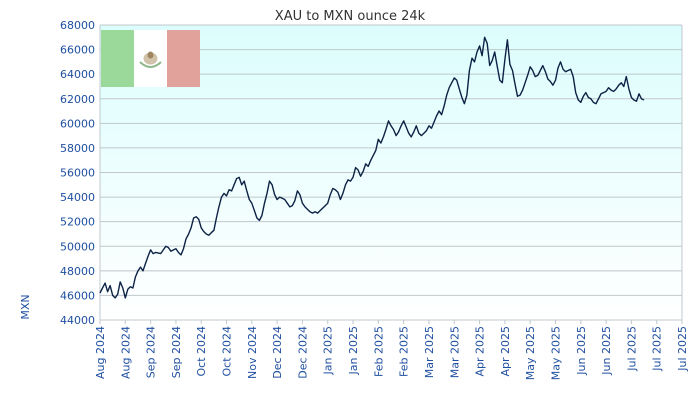 This screenshot has height=400, width=700. Describe the element at coordinates (77, 320) in the screenshot. I see `y-tick-label: 44000` at that location.